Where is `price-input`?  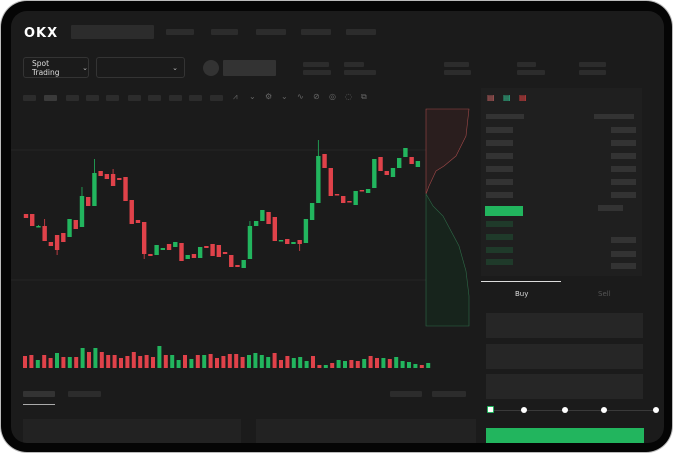 price-input is located at coordinates (564, 325).